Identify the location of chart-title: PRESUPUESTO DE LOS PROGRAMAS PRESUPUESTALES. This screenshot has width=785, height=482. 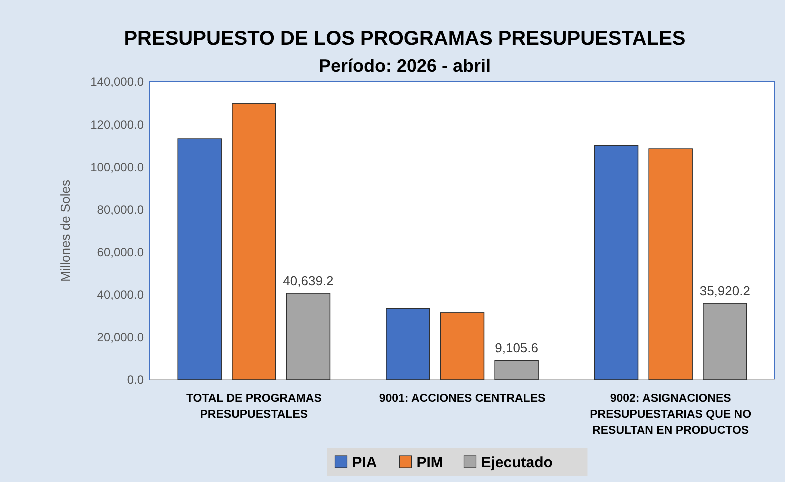
(405, 39).